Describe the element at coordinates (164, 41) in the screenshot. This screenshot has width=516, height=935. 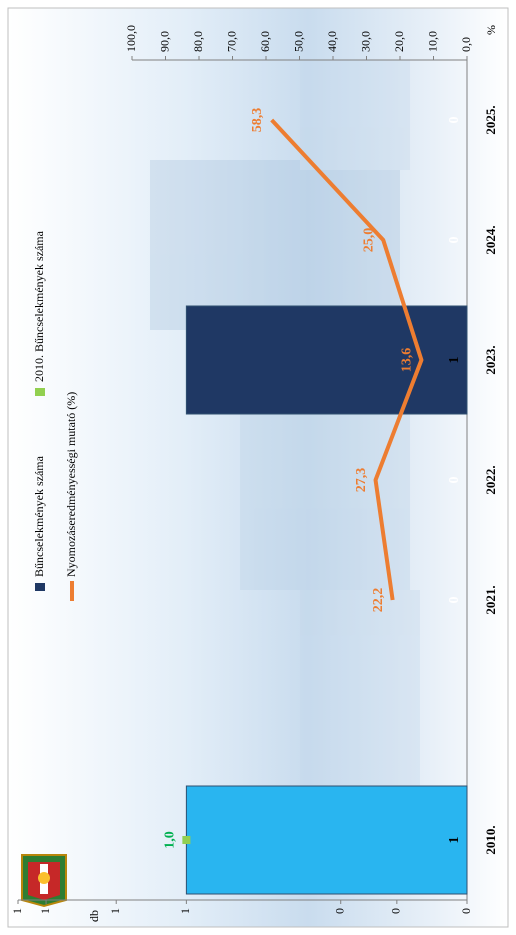
I see `y2-tick-label: 90,0` at that location.